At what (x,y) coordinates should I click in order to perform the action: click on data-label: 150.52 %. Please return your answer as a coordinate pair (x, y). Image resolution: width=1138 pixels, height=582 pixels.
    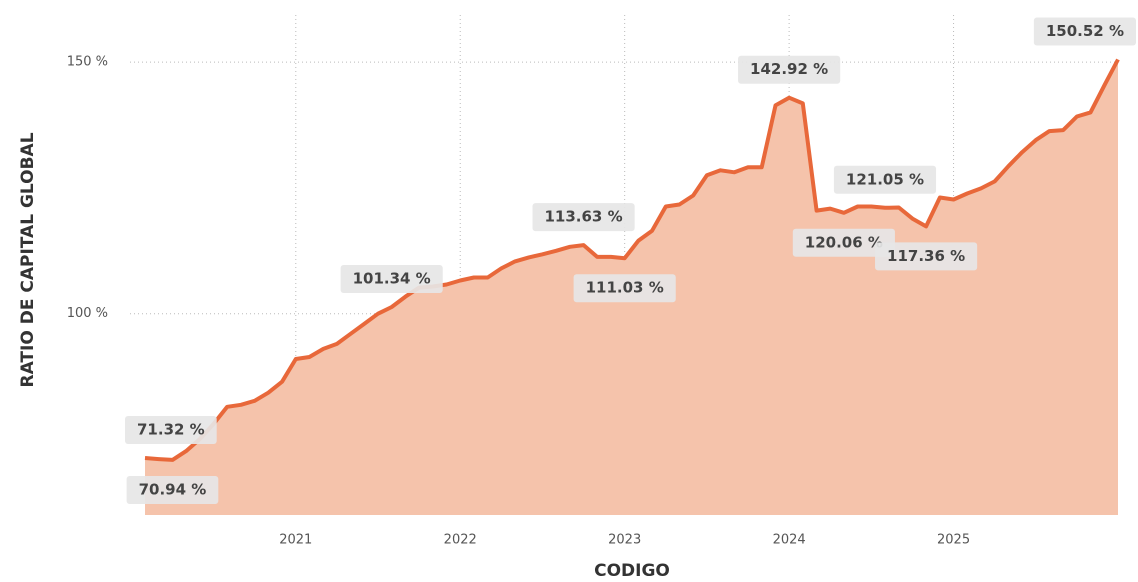
    Looking at the image, I should click on (1084, 31).